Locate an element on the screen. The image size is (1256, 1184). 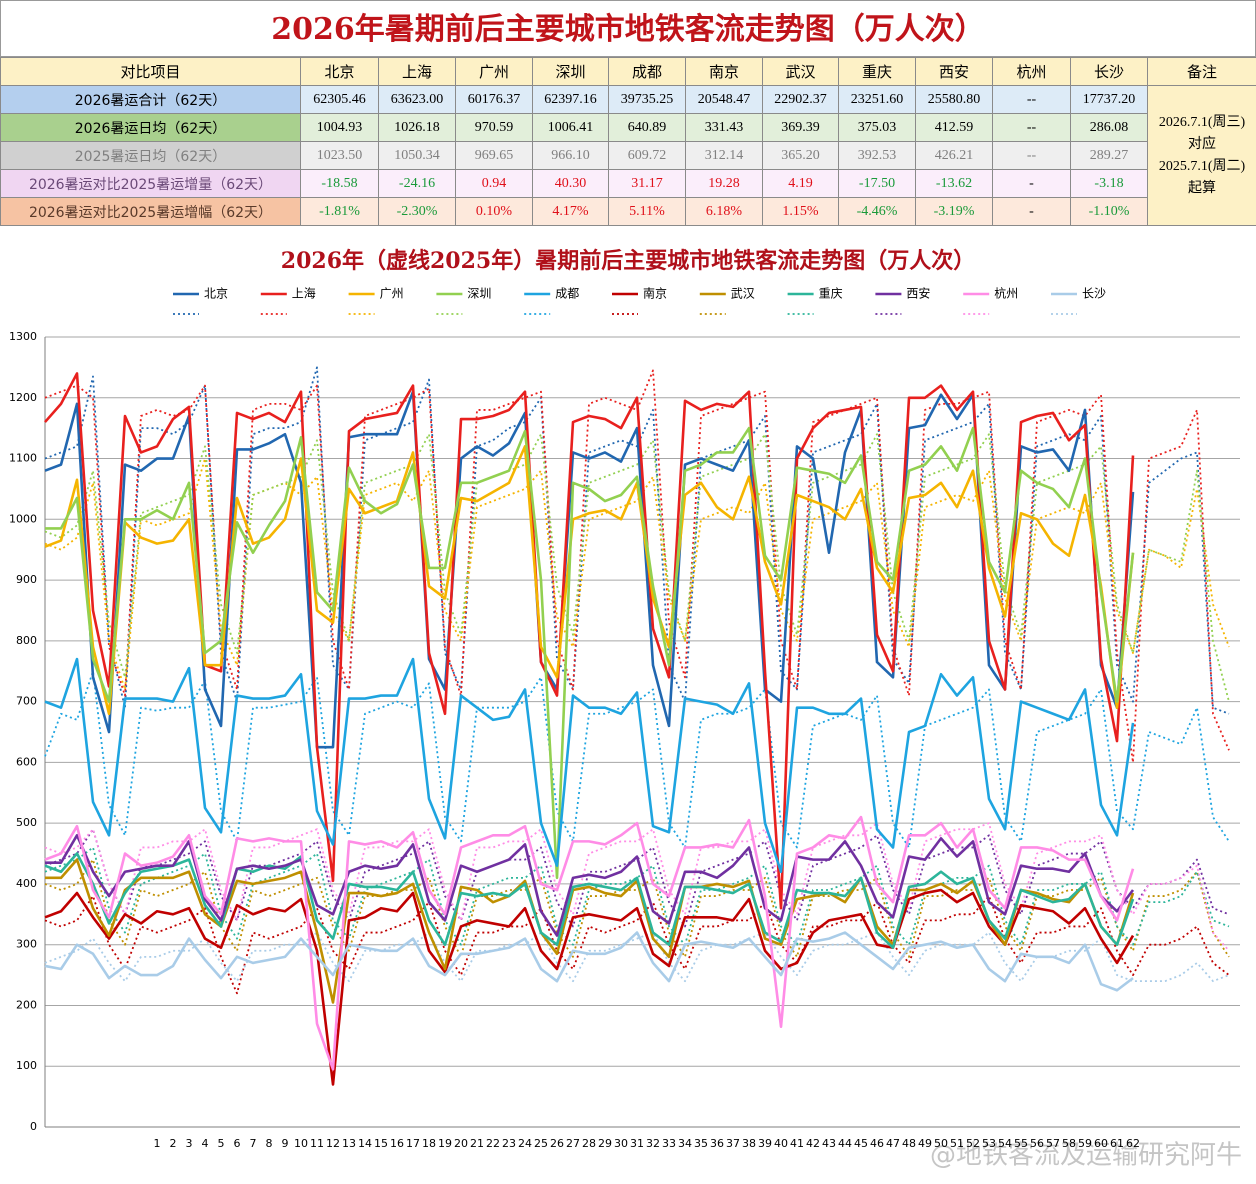
x-tick-label: 51 is located at coordinates (957, 1143).